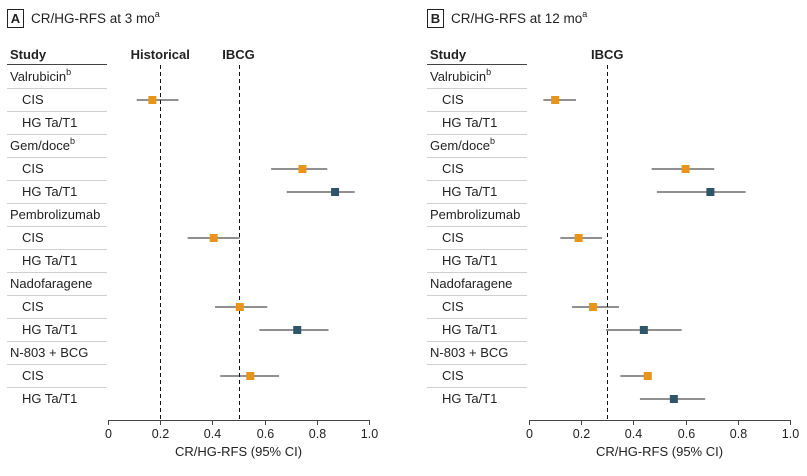  What do you see at coordinates (516, 18) in the screenshot?
I see `panel-title-text: CR/HG-RFS at 12 mo` at bounding box center [516, 18].